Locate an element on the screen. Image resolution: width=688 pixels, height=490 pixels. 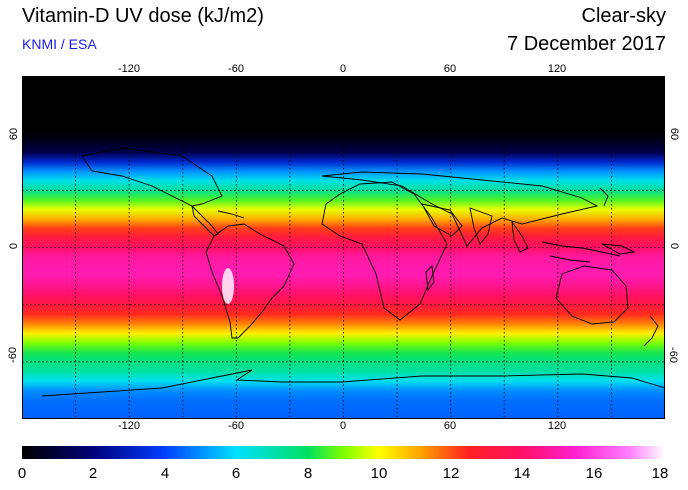
lon-tick-label-bottom: 120 is located at coordinates (557, 426).